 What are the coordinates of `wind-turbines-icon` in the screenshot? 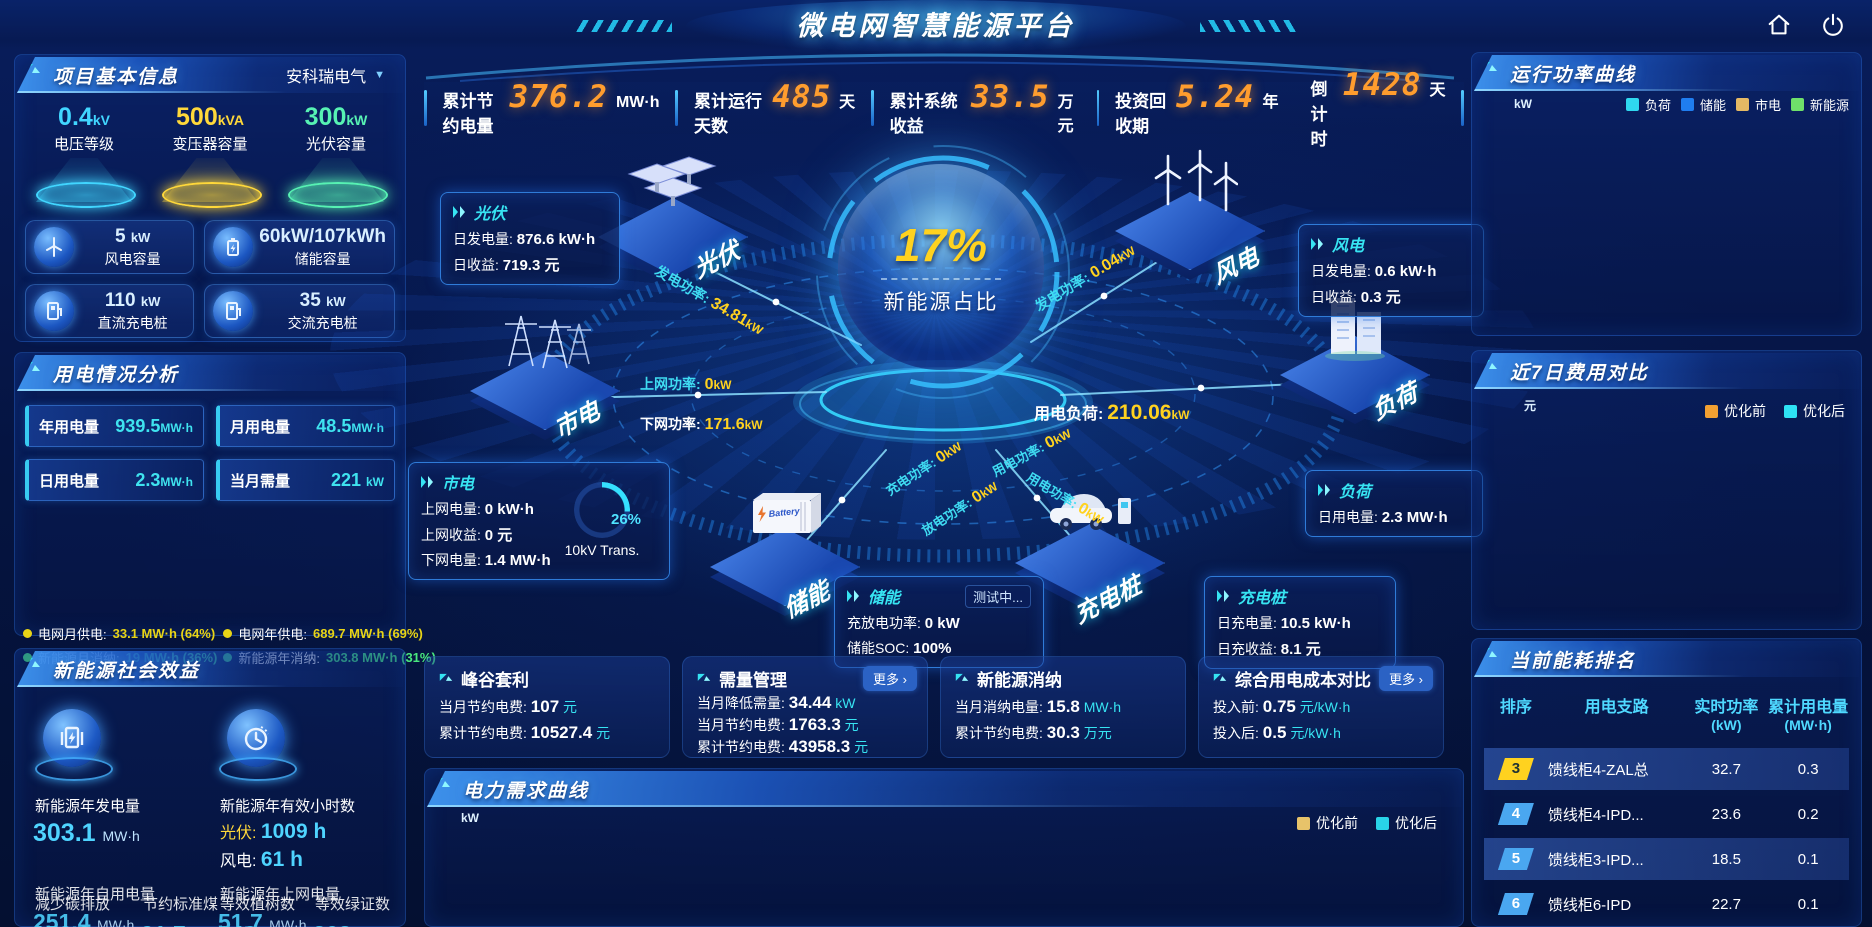 It's located at (1196, 180).